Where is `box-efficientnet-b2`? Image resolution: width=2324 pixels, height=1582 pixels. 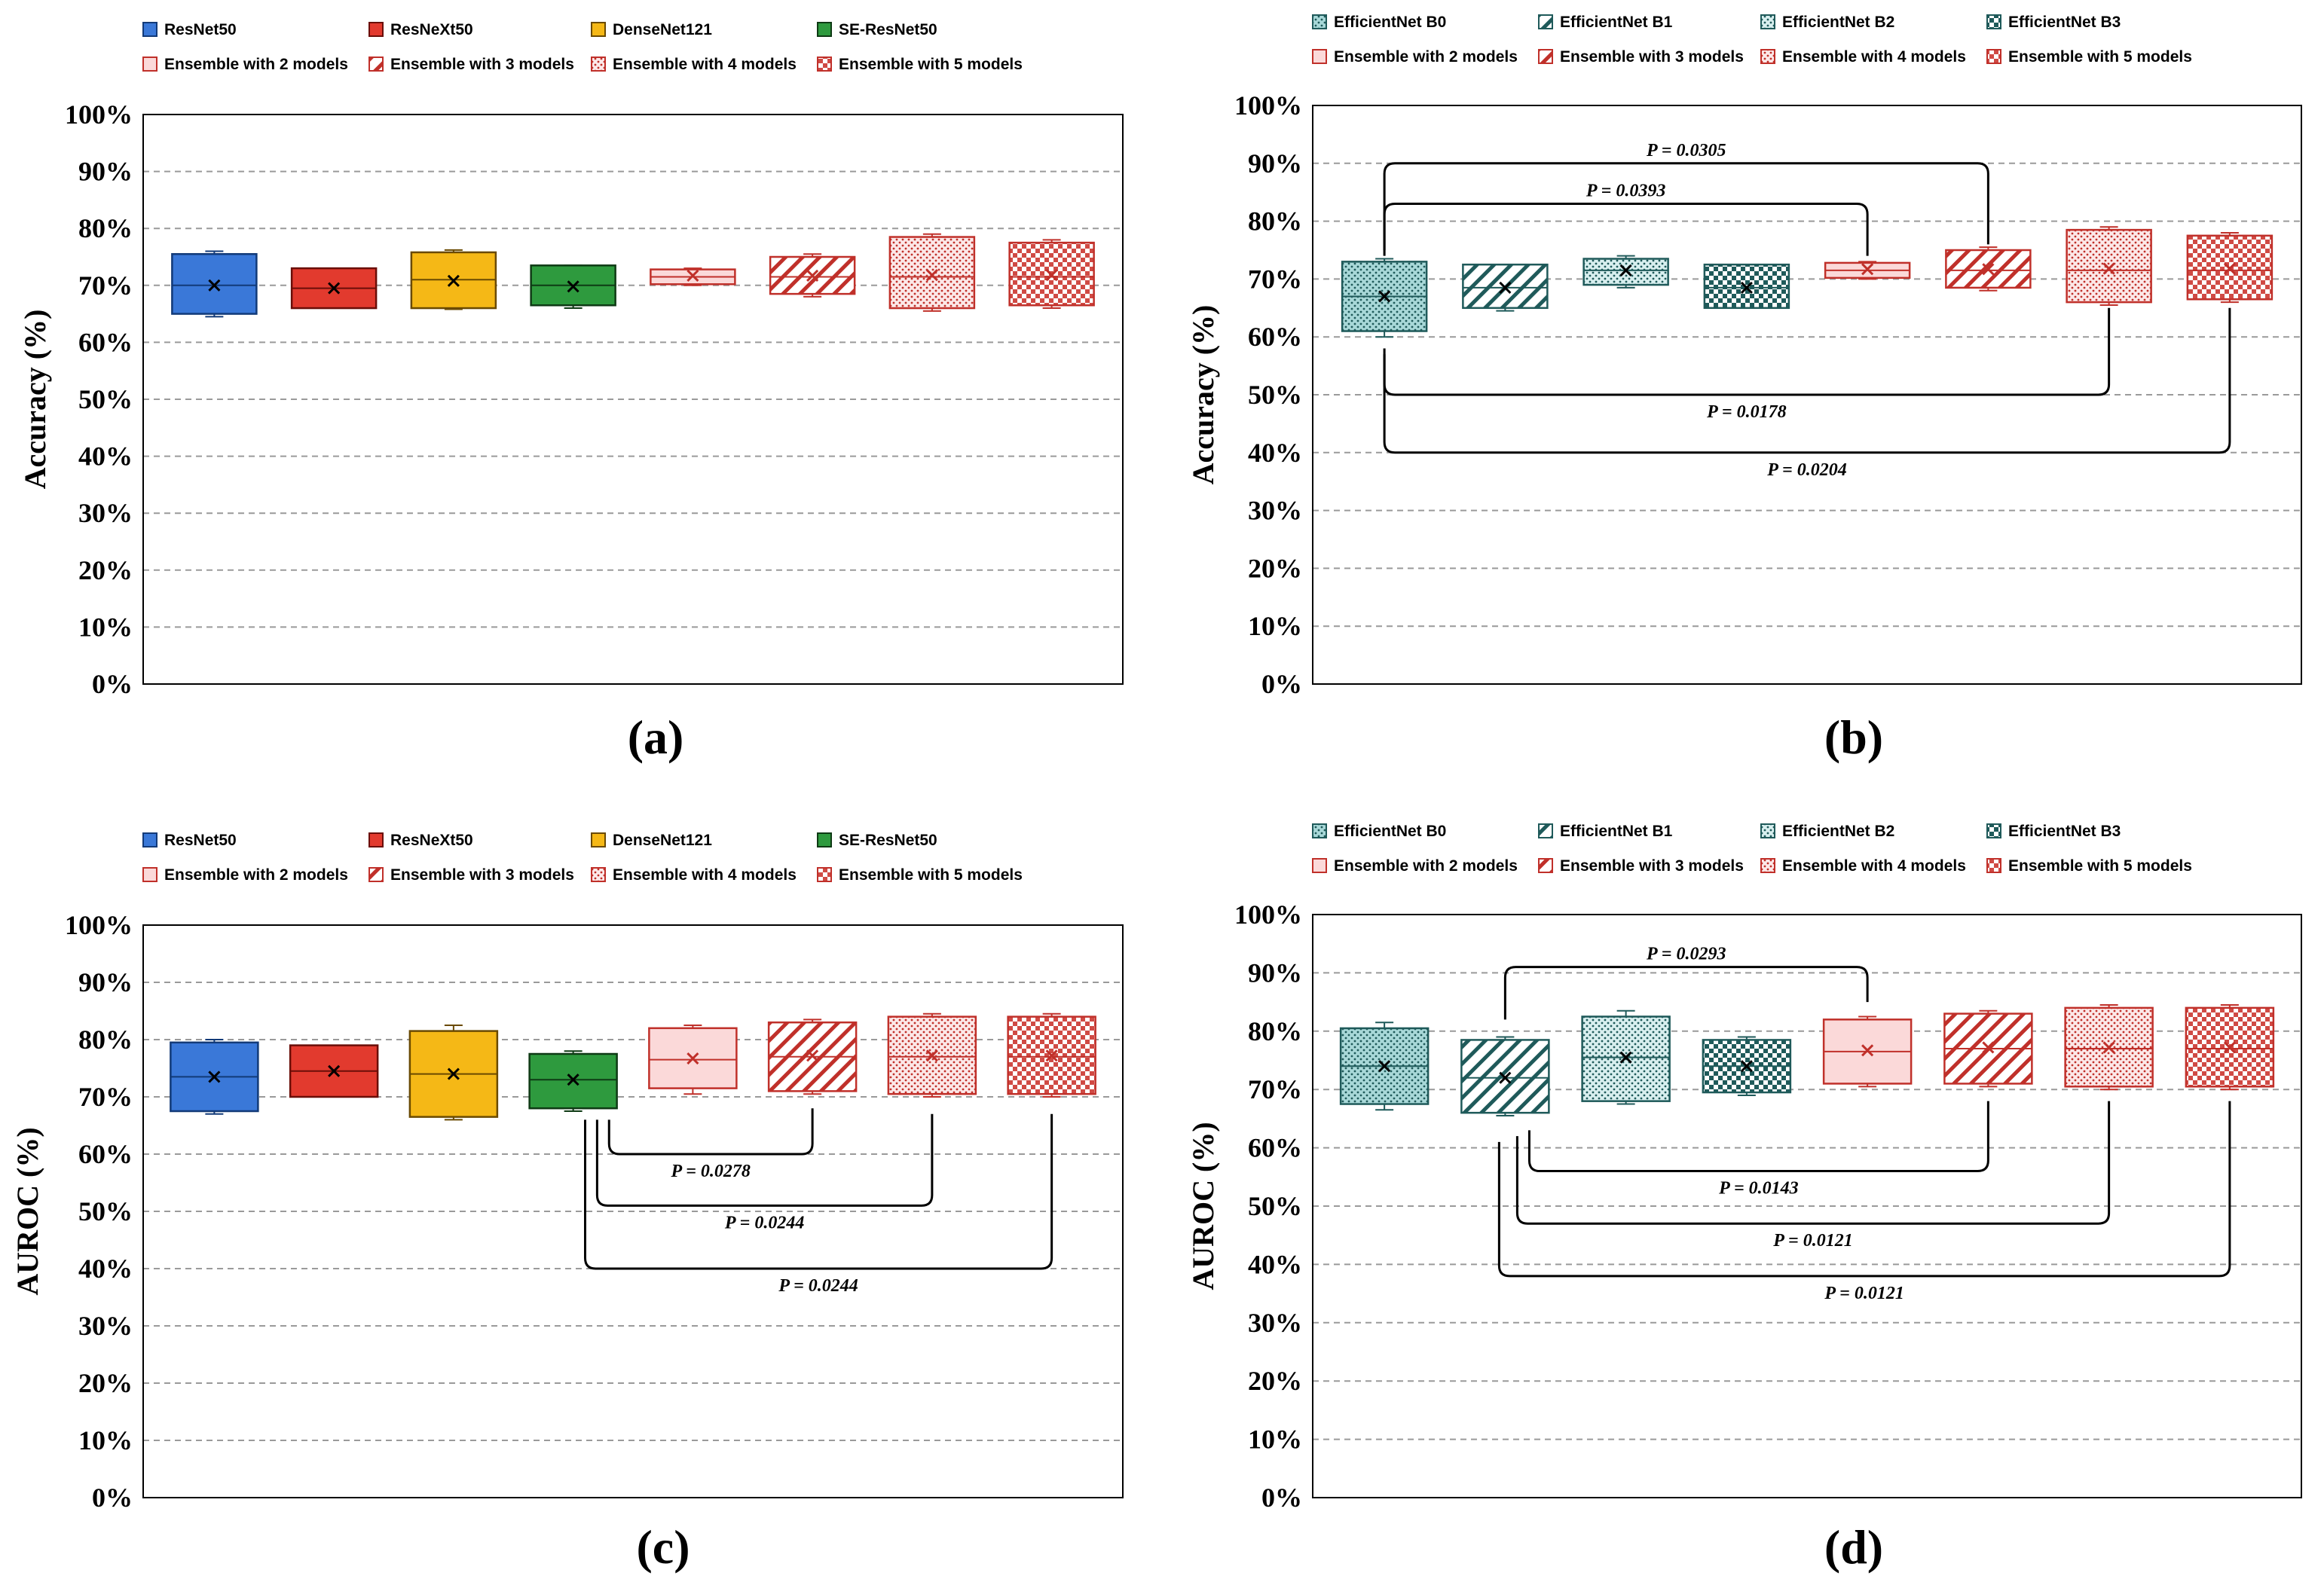
box-efficientnet-b2 is located at coordinates (1625, 272).